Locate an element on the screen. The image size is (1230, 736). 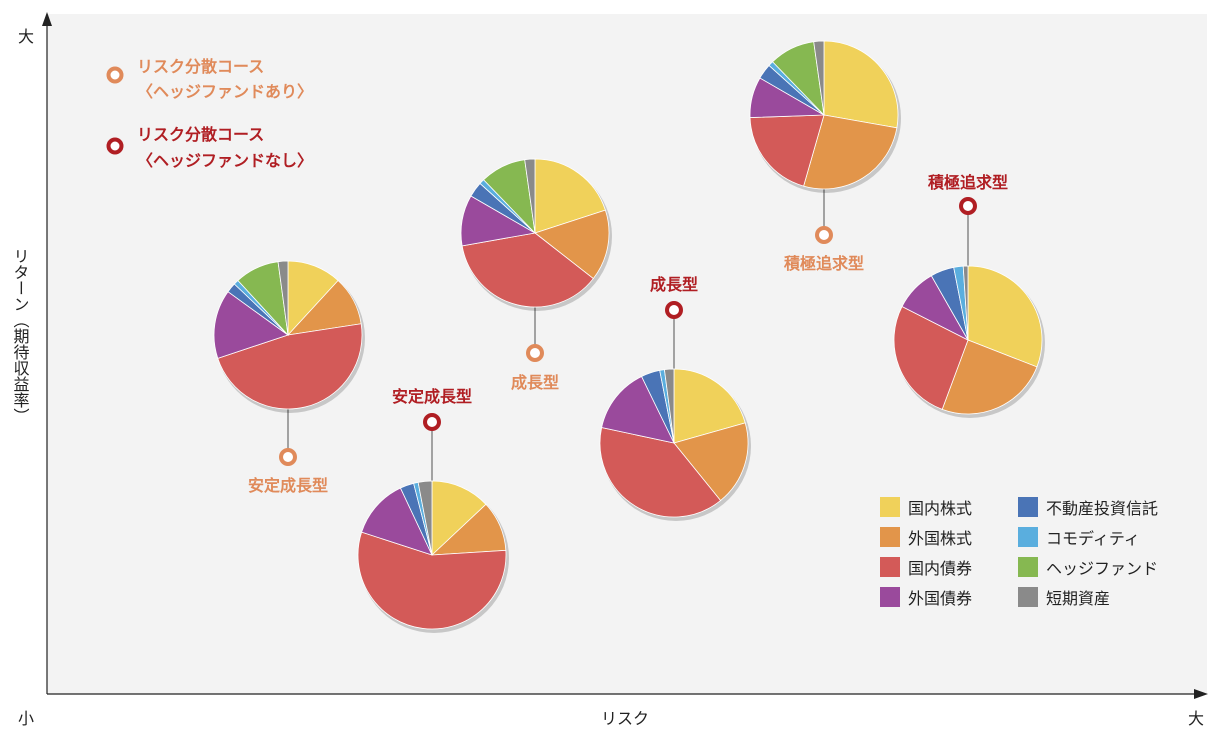
y-max-label: 大 is located at coordinates (26, 36).